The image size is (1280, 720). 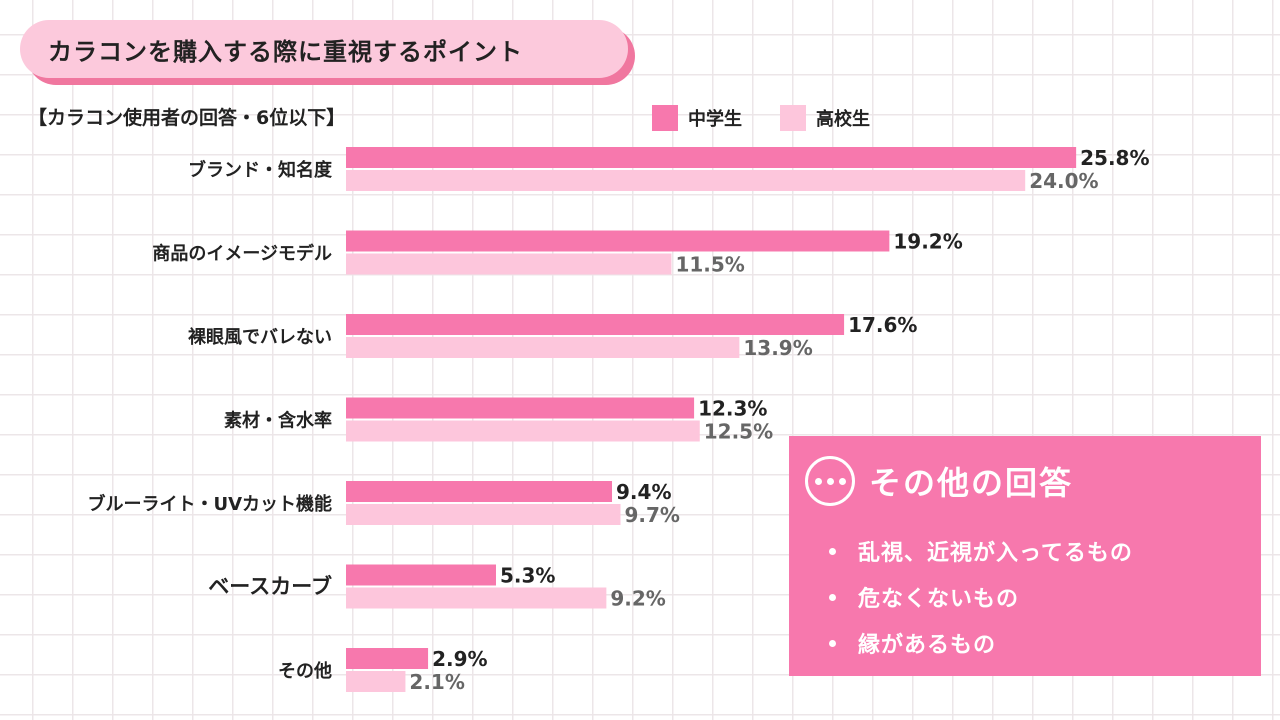 What do you see at coordinates (260, 337) in the screenshot?
I see `category-label: 裸眼風でバレない` at bounding box center [260, 337].